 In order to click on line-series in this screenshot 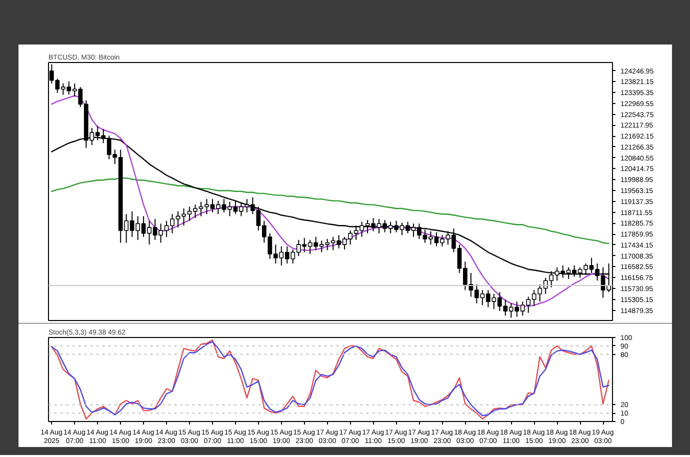, I will do `click(330, 210)`.